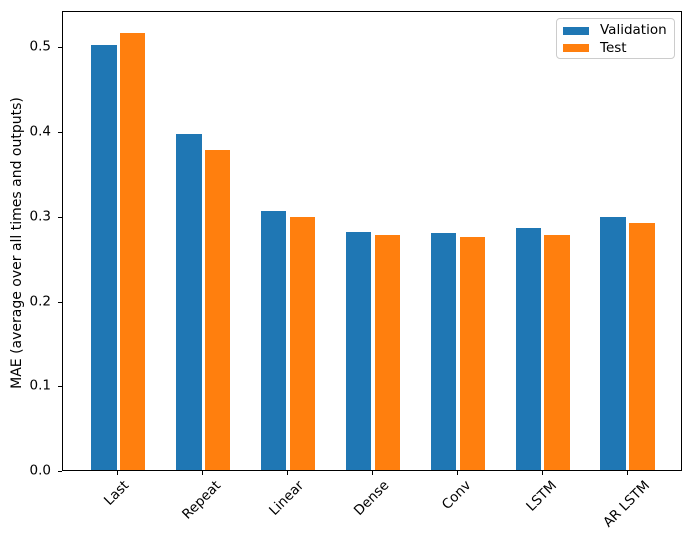 Image resolution: width=691 pixels, height=544 pixels. I want to click on legend-swatch-validation-icon, so click(576, 30).